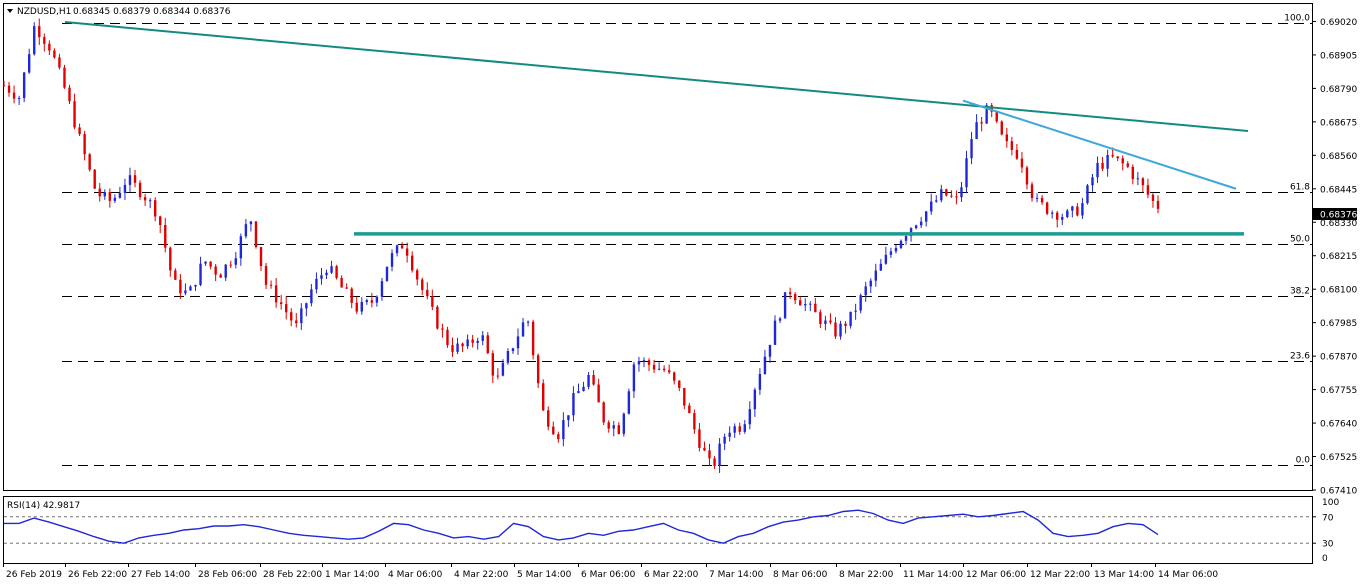 This screenshot has width=1362, height=584. Describe the element at coordinates (1060, 575) in the screenshot. I see `time-tick-label: 12 Mar 22:00` at that location.